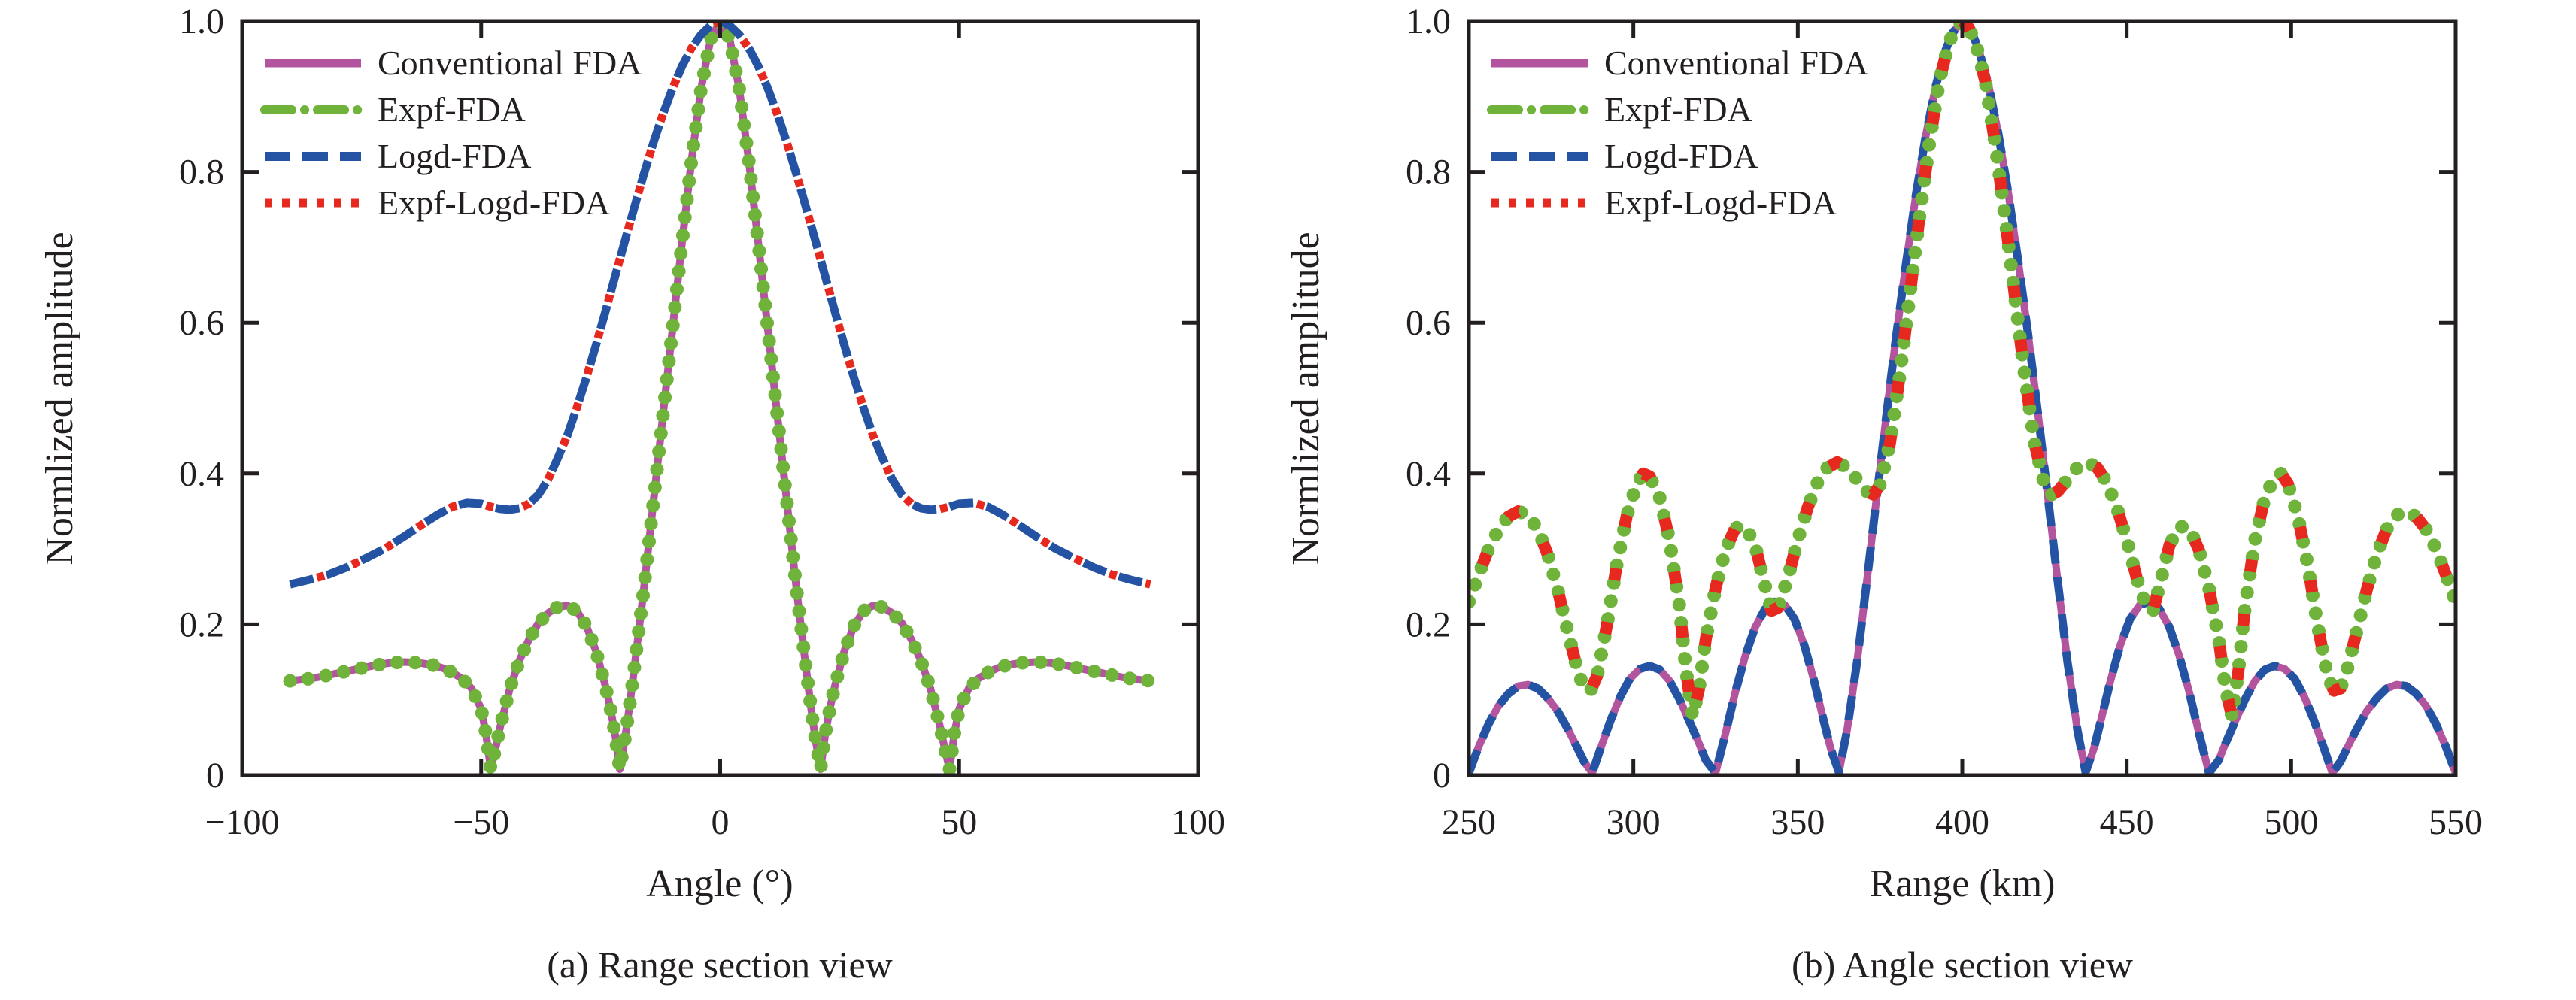 This screenshot has width=2576, height=1000. I want to click on x-axis-label-b: Range (km), so click(1963, 883).